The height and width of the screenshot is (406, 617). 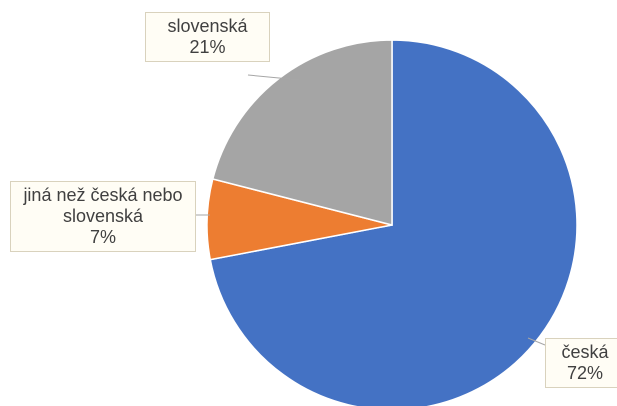 I want to click on pie-slice, so click(x=302, y=132).